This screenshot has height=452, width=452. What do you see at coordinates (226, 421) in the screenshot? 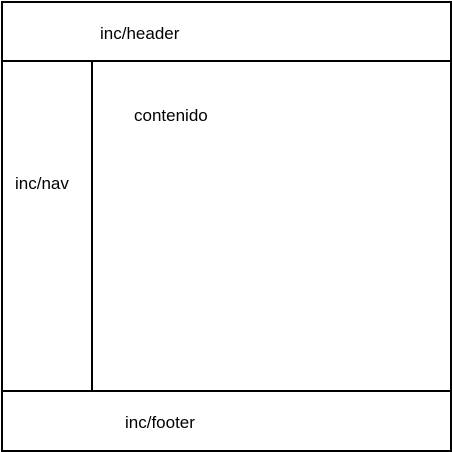
I see `footer-box: inc/footer` at bounding box center [226, 421].